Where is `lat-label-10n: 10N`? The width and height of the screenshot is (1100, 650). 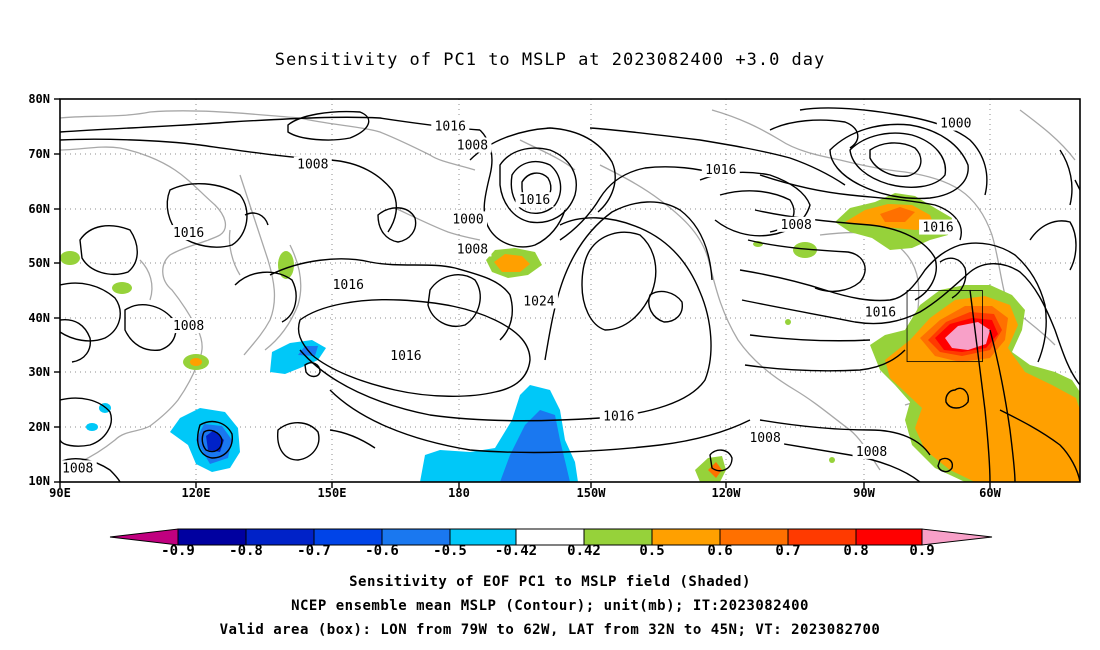
lat-label-10n: 10N is located at coordinates (39, 481).